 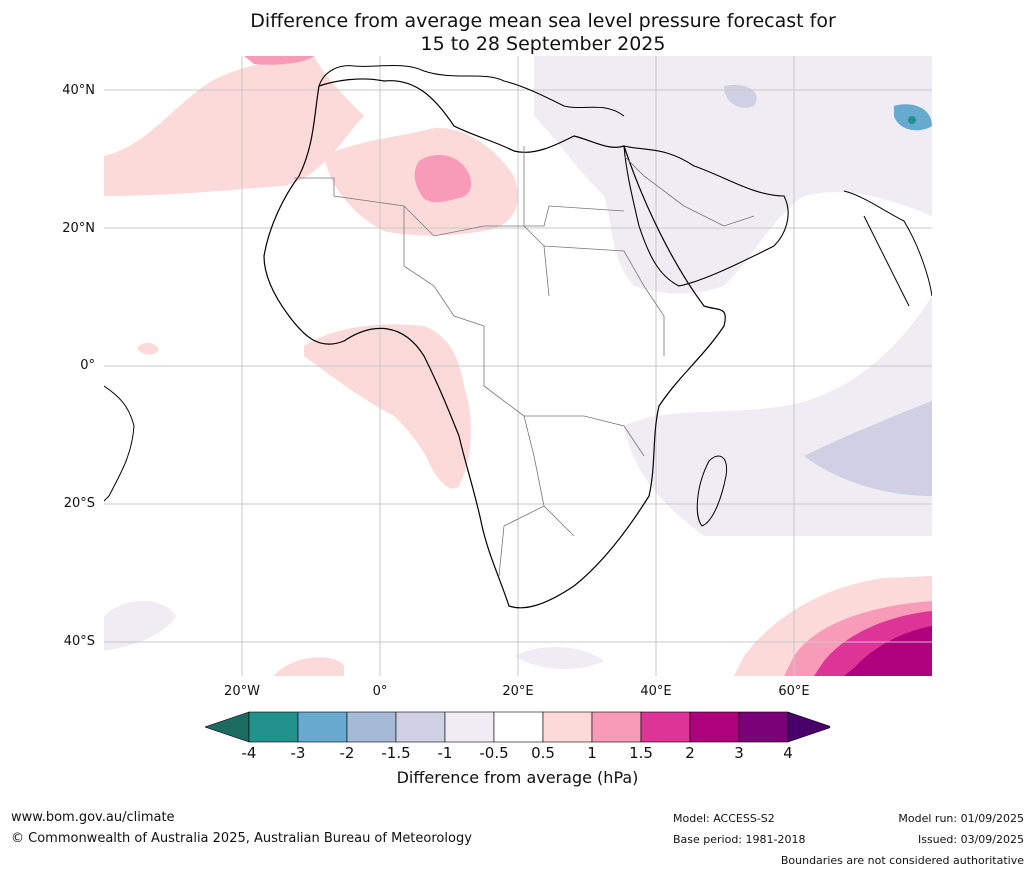 I want to click on colorbar-tick-label: 0.5, so click(x=543, y=753).